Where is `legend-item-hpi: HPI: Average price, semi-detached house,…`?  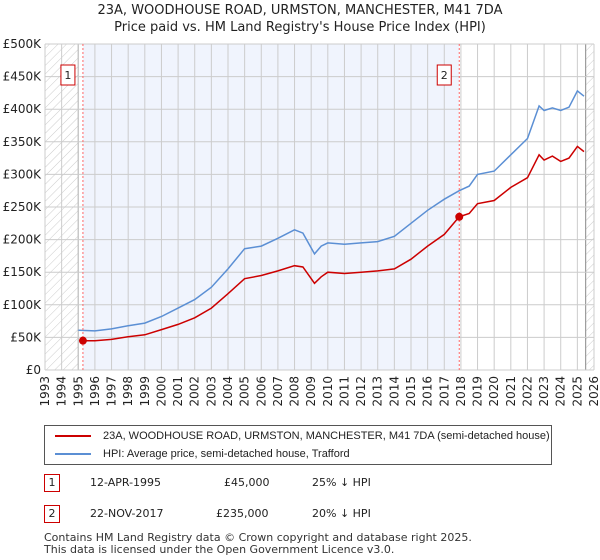 legend-item-hpi: HPI: Average price, semi-detached house,… is located at coordinates (202, 454).